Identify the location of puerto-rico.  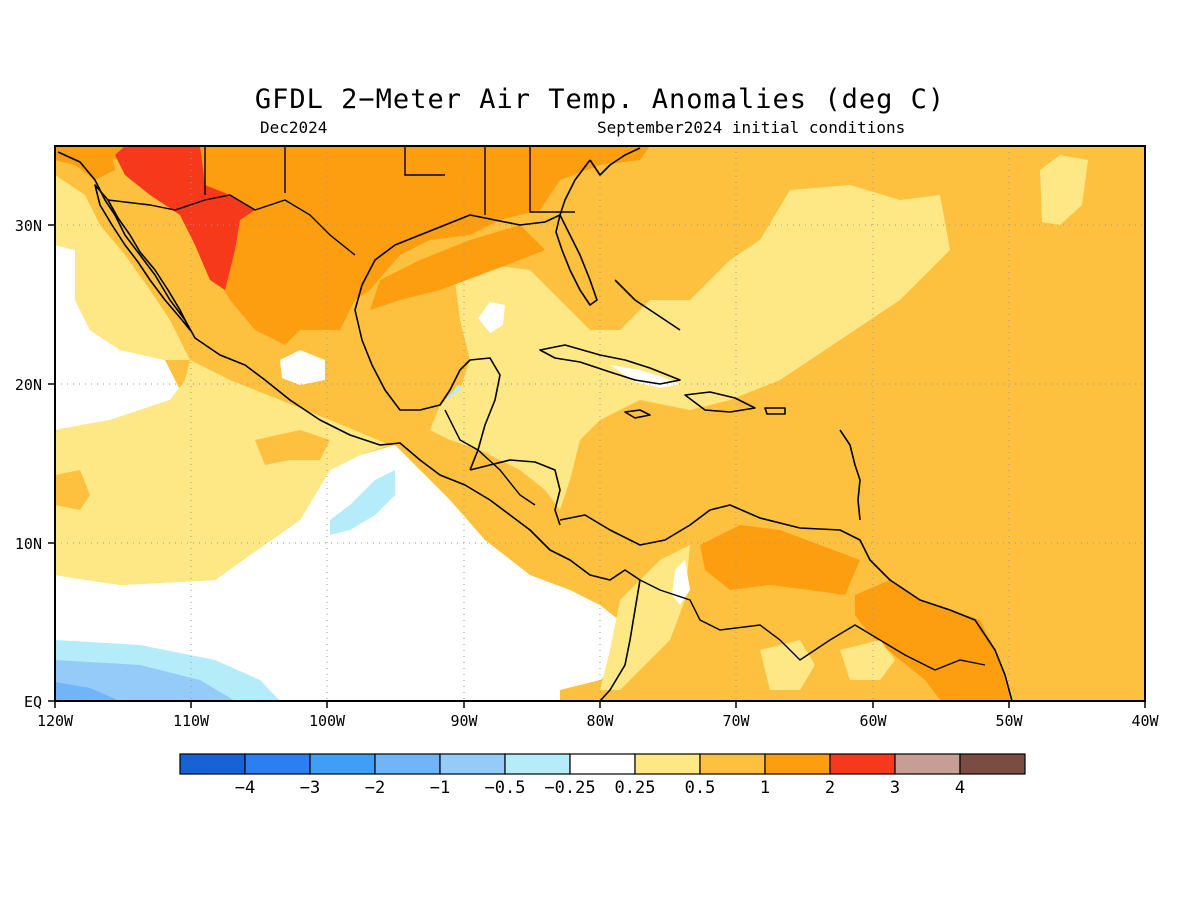
(775, 411).